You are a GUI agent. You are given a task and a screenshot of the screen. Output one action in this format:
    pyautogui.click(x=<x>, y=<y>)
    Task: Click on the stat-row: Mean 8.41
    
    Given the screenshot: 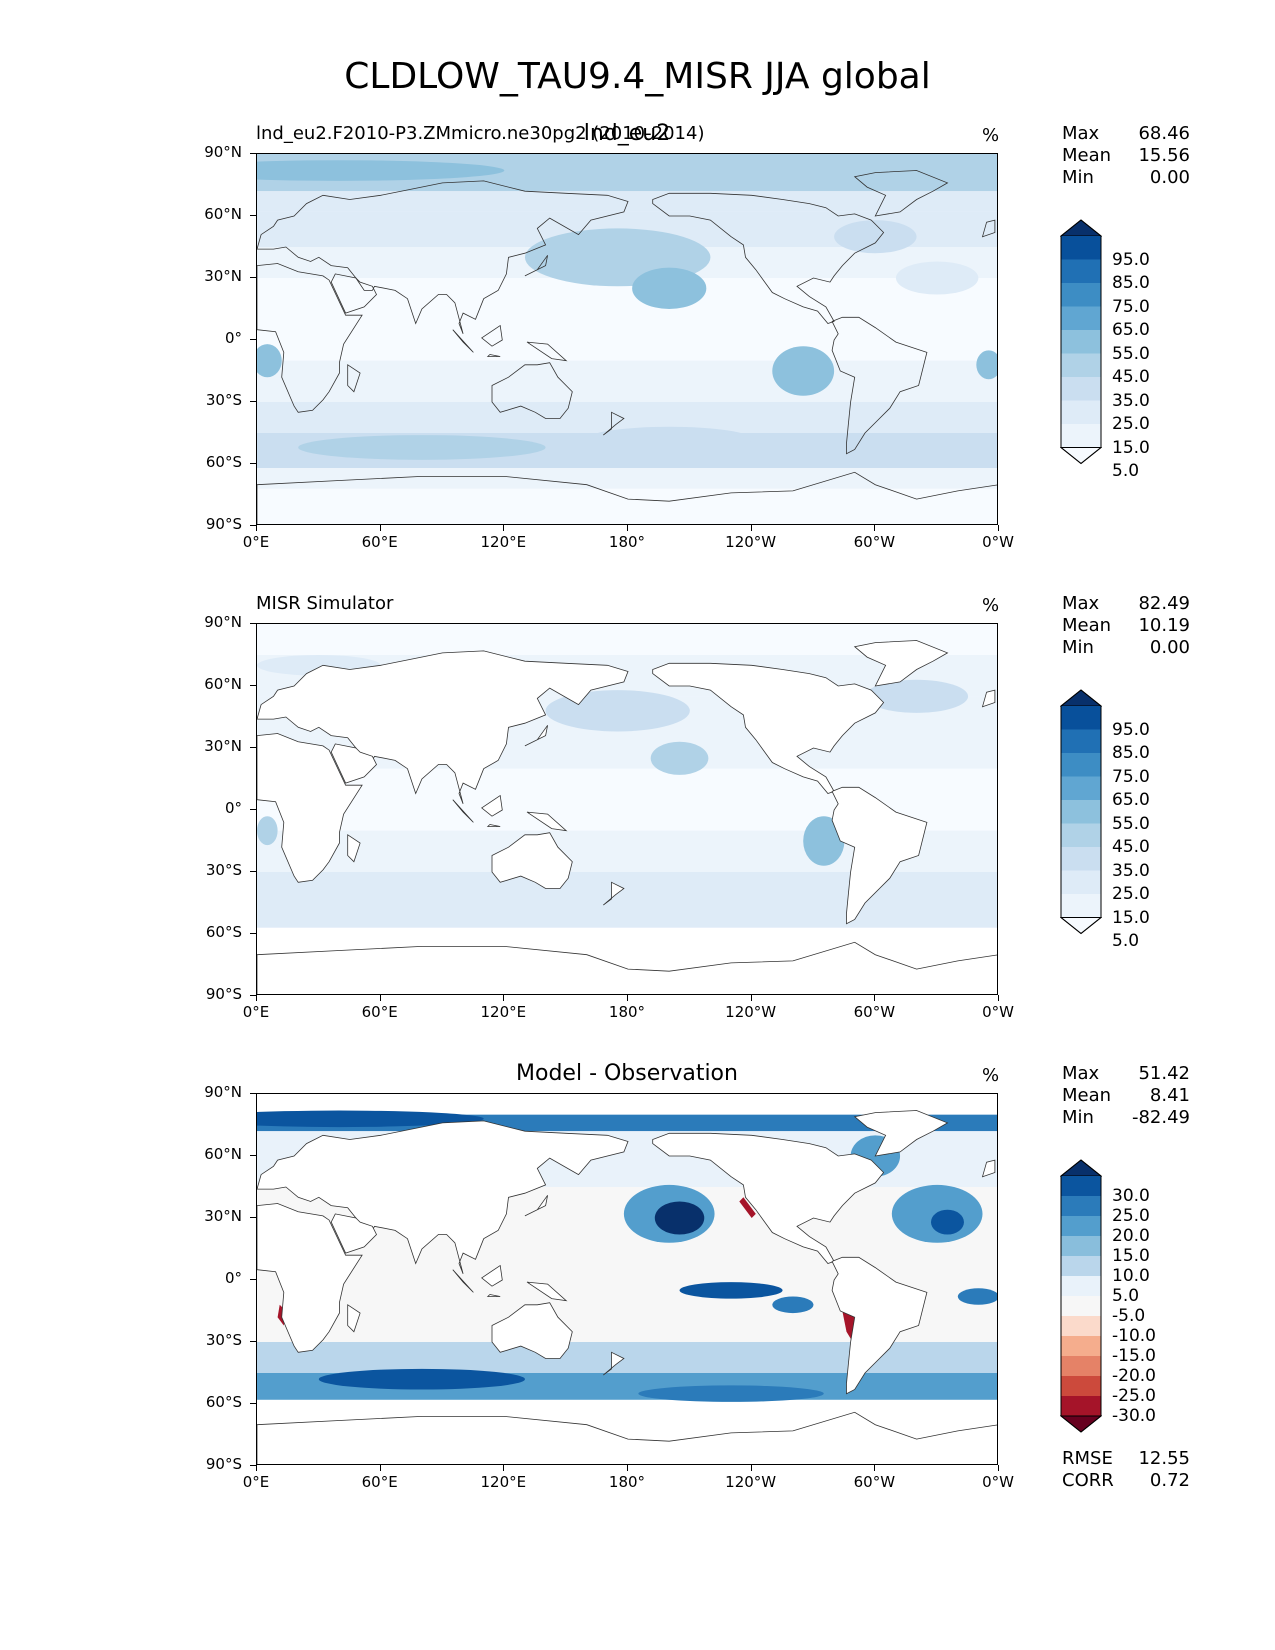 What is the action you would take?
    pyautogui.click(x=1126, y=1096)
    